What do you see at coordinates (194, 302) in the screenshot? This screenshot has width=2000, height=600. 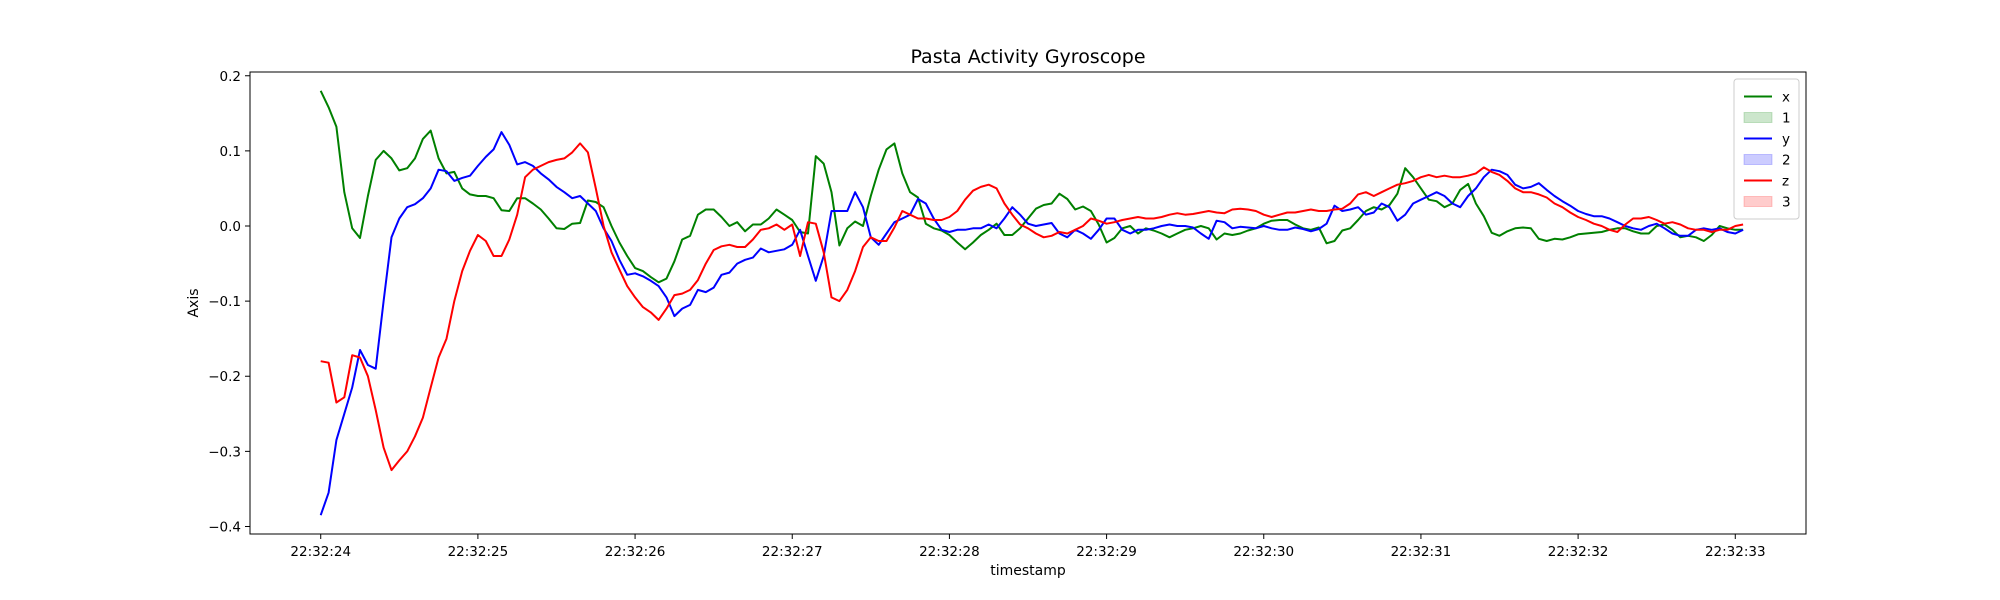 I see `y-axis-label: Axis` at bounding box center [194, 302].